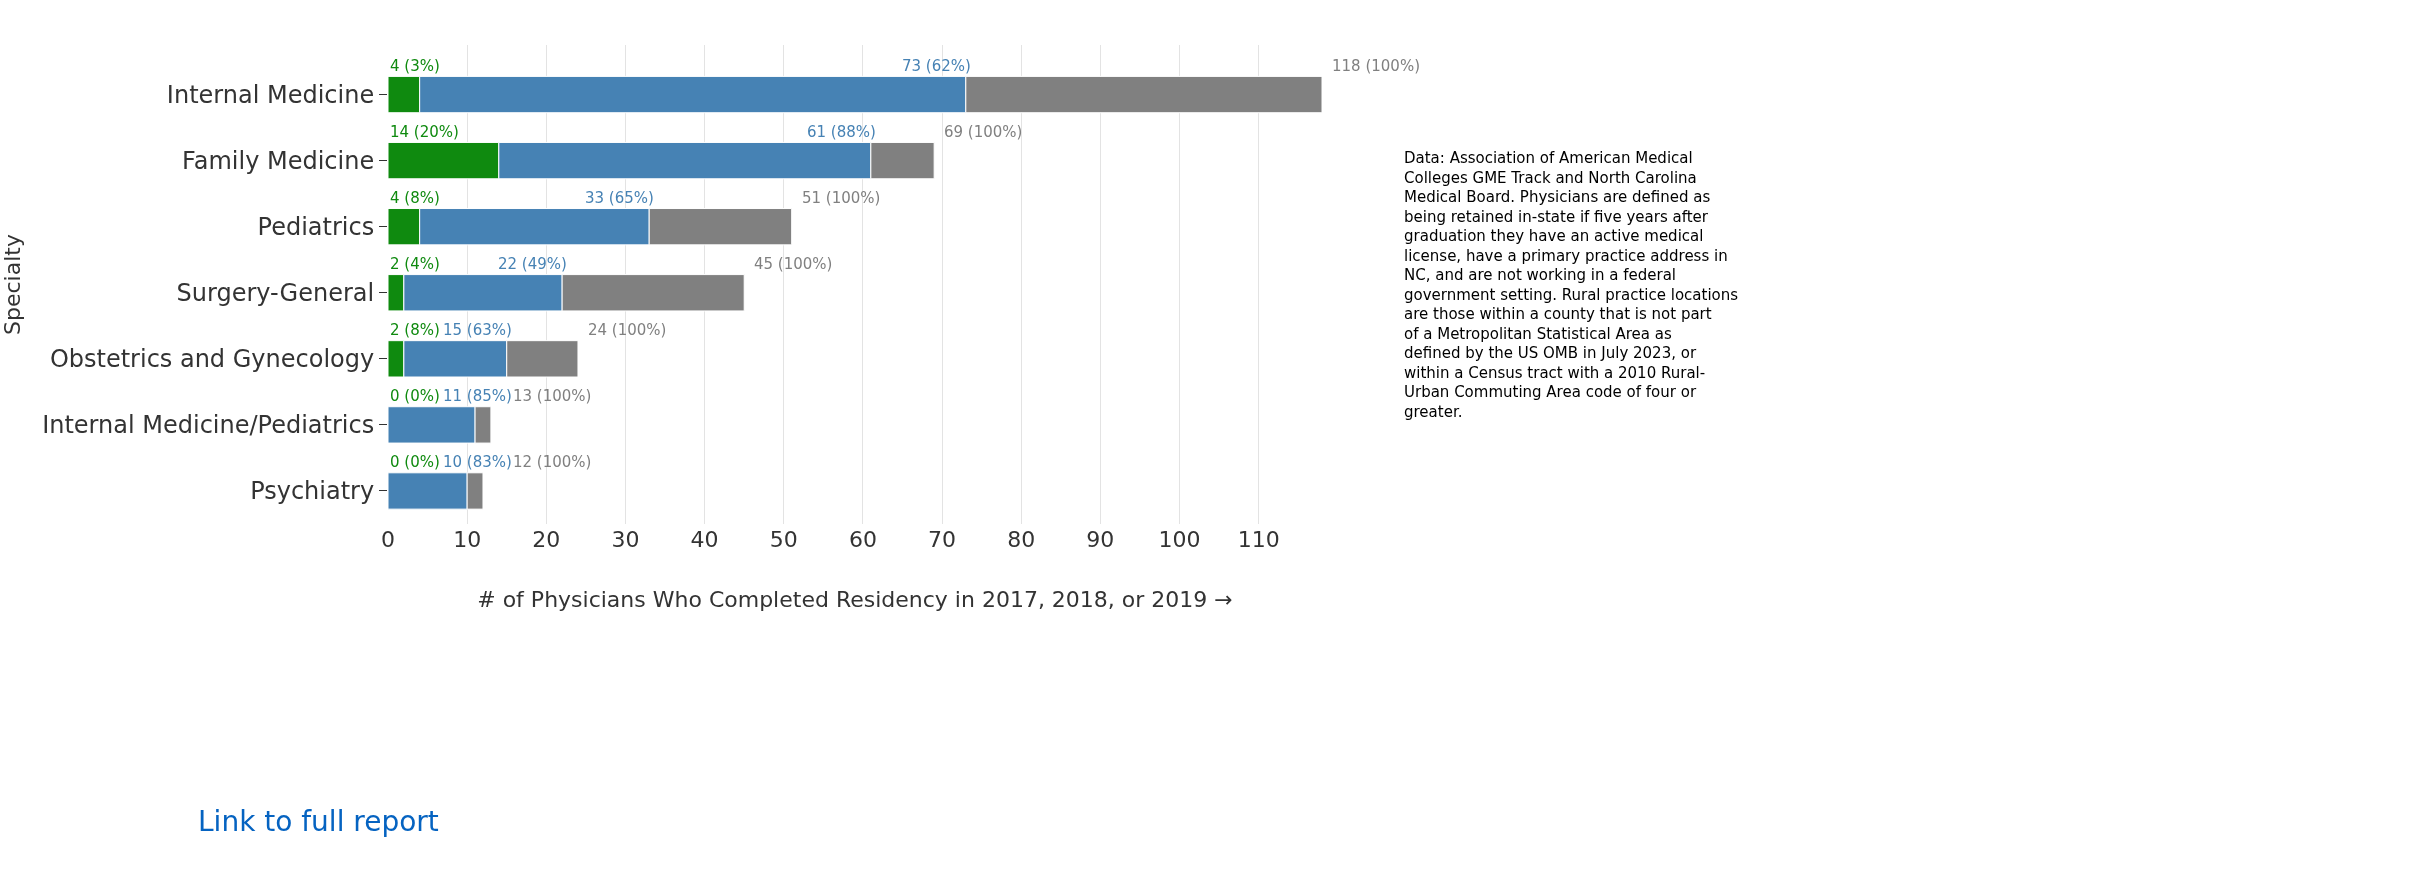 This screenshot has width=2422, height=879. I want to click on text: Data: Association of American Medical Colleges GME Track and North Carolina Medical Board. Physicians are defined as being retained in-state if five years after graduation they have an active medical license, have a primary practice address in NC, and are not working in a federal government setting. Rural practice locations are those within a county that is not part of a Metropolitan Statistical Area as defined by the US OMB in July 2023, or within a Census tract with a 2010 Rural-Urban Commuting Area code of four or greater., so click(1571, 285).